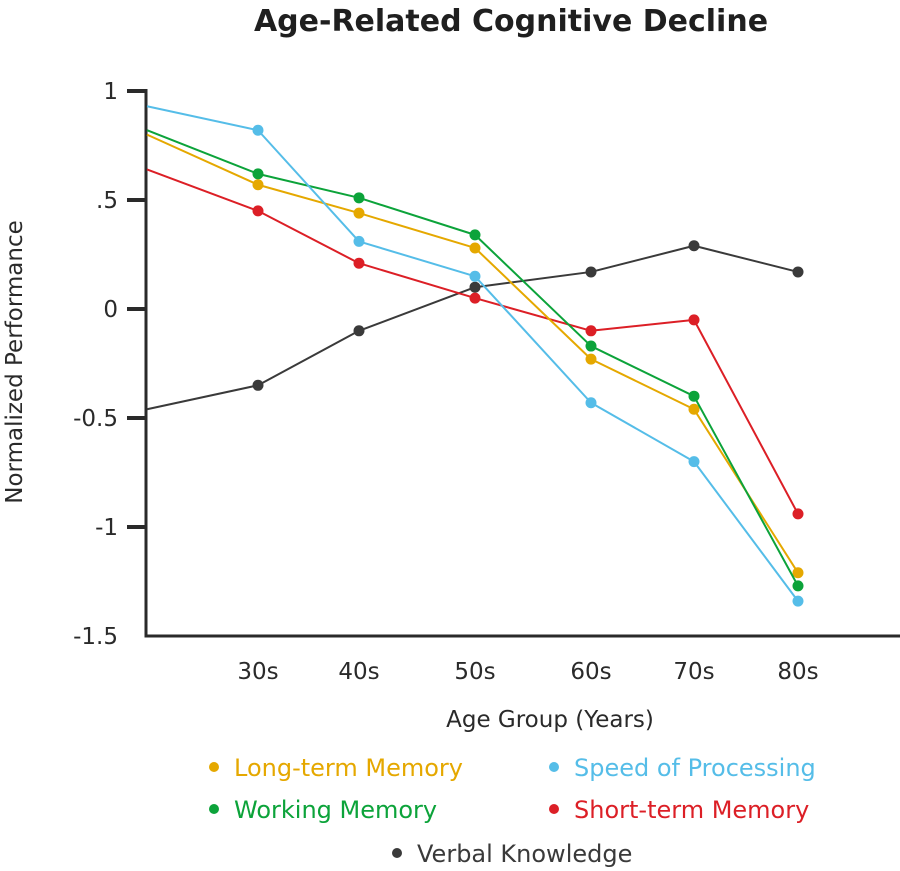 This screenshot has height=871, width=900. I want to click on legend-label: Short-term Memory, so click(691, 810).